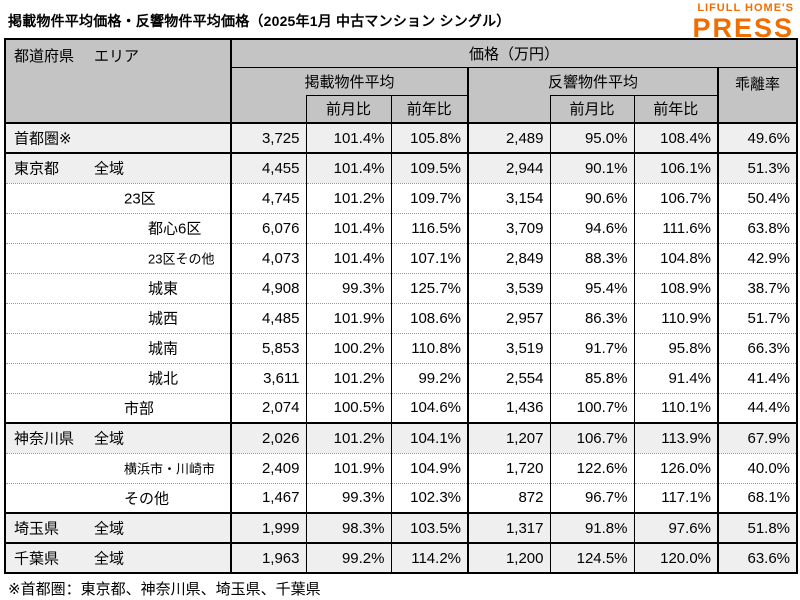  I want to click on row-listed-price: 1,963, so click(268, 557).